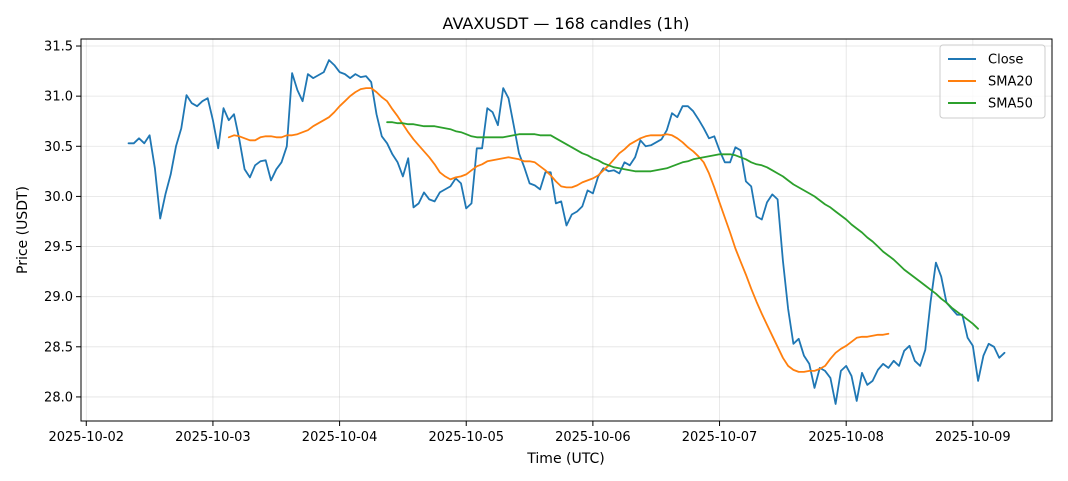 The height and width of the screenshot is (481, 1068). Describe the element at coordinates (846, 437) in the screenshot. I see `x-tick-label: 2025-10-08` at that location.